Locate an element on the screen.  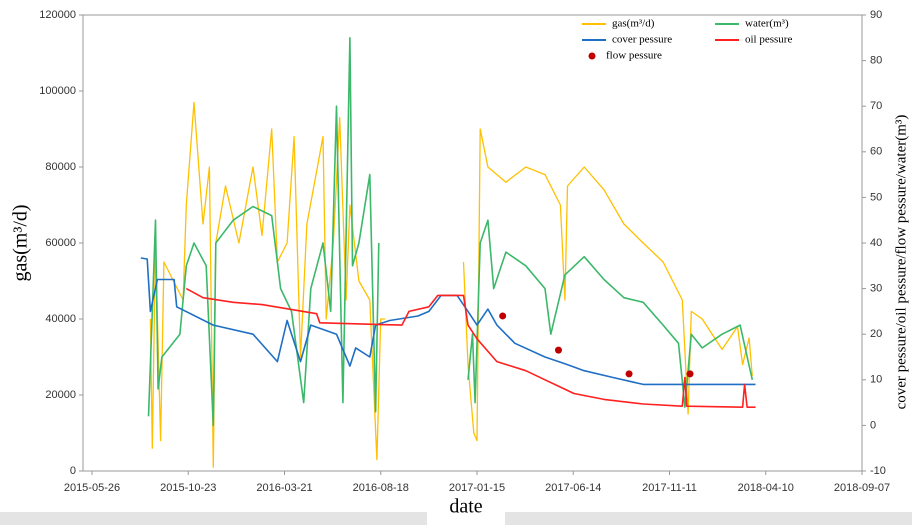
y2-tick-label: 20 is located at coordinates (876, 334).